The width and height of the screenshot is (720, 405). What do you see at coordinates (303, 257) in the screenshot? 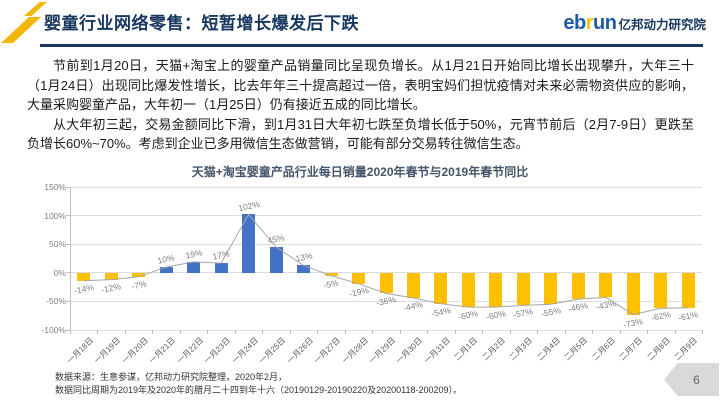
I see `bar-label: 13%` at bounding box center [303, 257].